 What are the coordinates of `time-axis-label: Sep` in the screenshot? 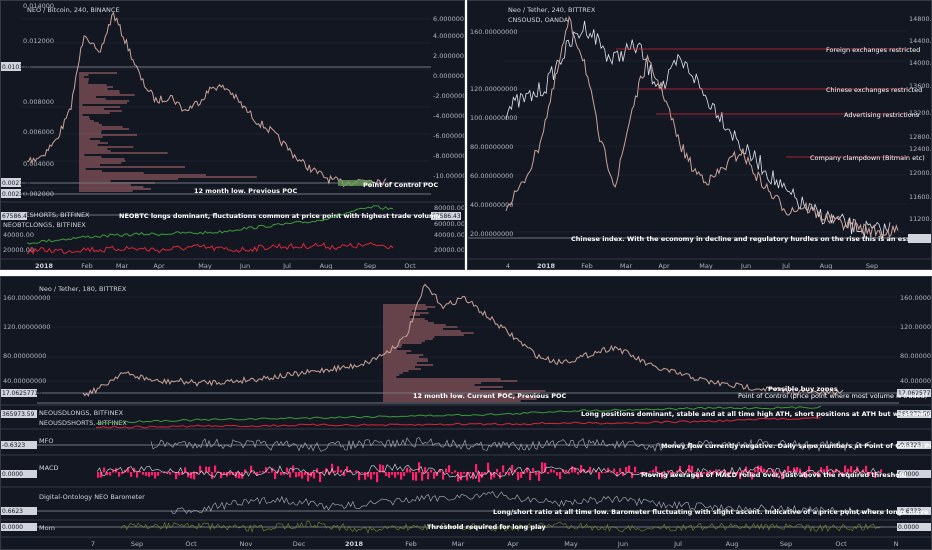 It's located at (137, 544).